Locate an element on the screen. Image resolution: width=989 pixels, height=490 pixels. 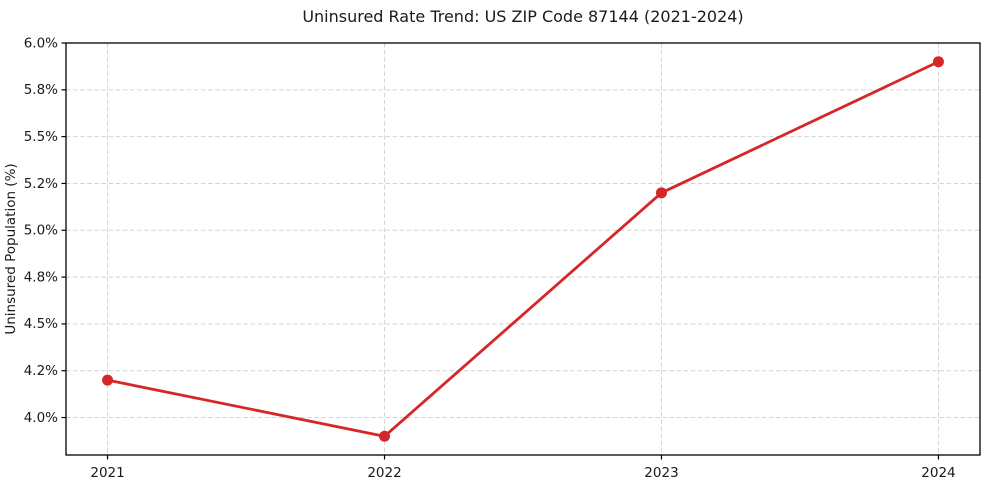
y-tick-label: 5.0% is located at coordinates (41, 231).